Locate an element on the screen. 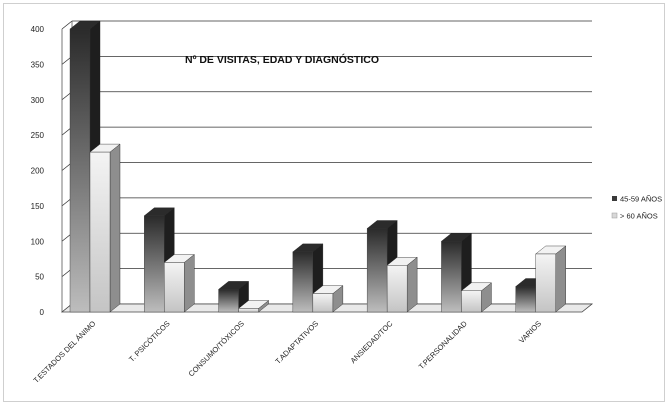 The width and height of the screenshot is (669, 405). y-tick-label: 200 is located at coordinates (38, 171).